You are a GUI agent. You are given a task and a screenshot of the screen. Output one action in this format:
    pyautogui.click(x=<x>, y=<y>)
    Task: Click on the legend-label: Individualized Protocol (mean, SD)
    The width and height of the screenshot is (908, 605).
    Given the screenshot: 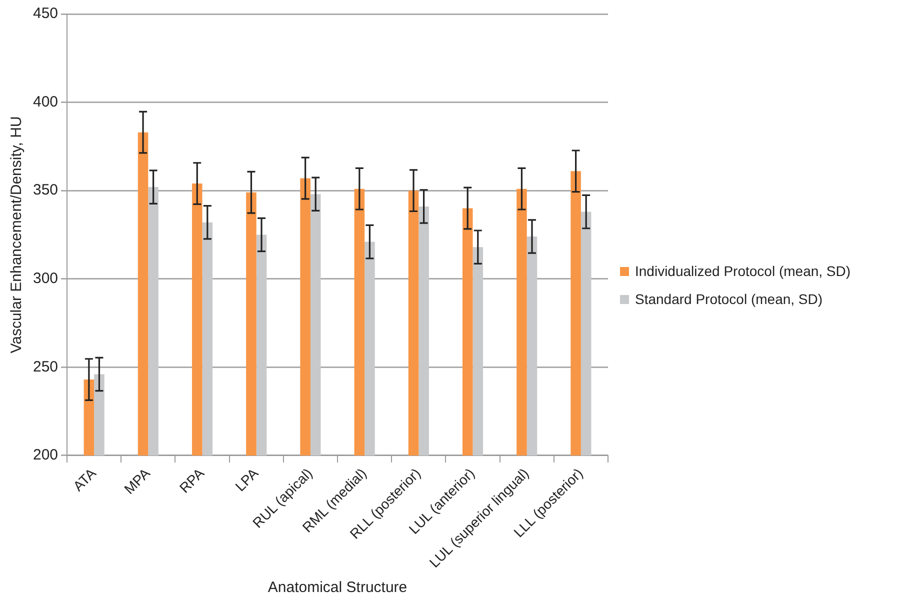 What is the action you would take?
    pyautogui.click(x=743, y=271)
    